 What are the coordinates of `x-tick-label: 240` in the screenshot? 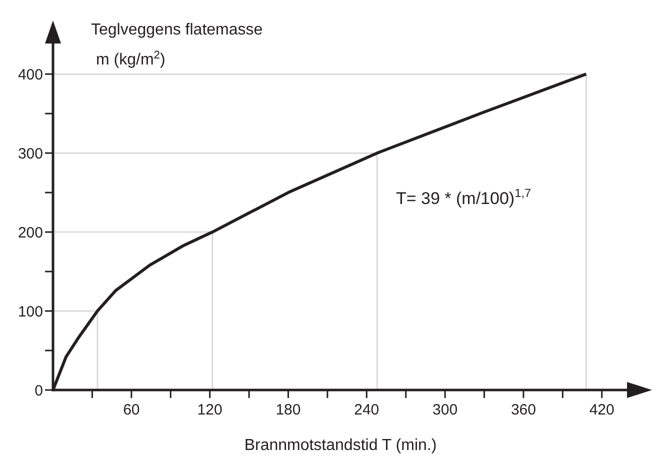 It's located at (367, 410).